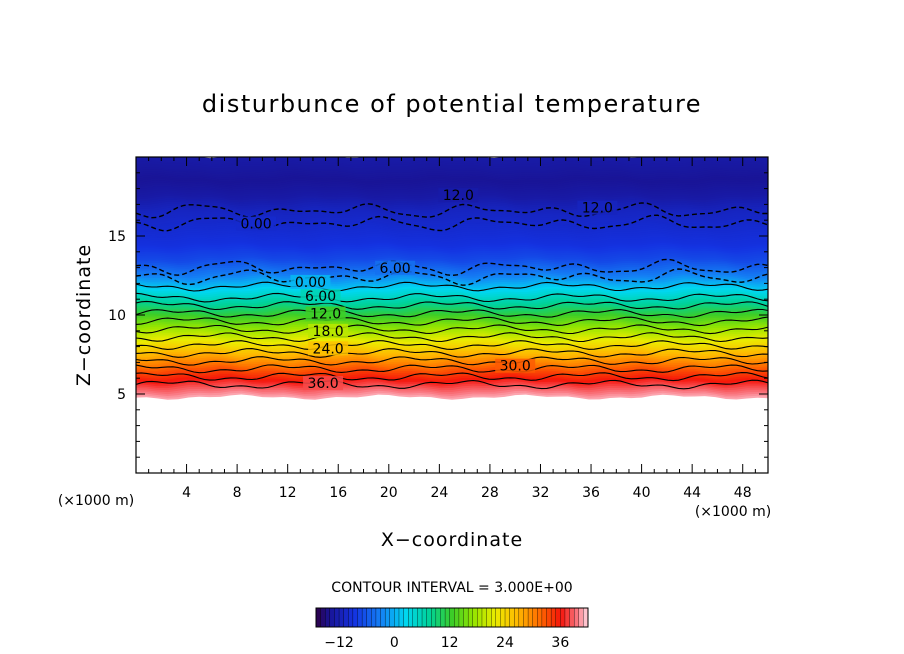 The width and height of the screenshot is (904, 654). What do you see at coordinates (394, 643) in the screenshot?
I see `colorbar-tick-label: 0` at bounding box center [394, 643].